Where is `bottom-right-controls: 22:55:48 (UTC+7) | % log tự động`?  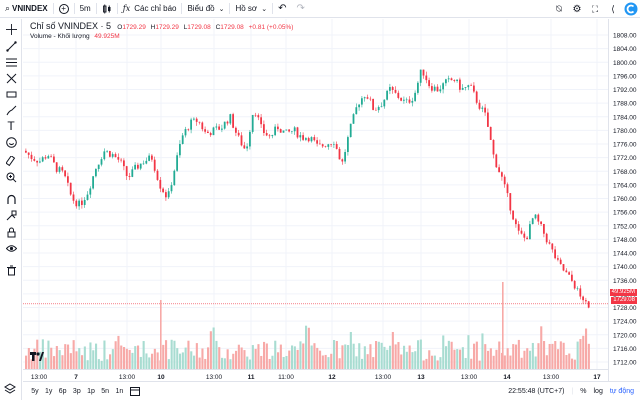
bottom-right-controls: 22:55:48 (UTC+7) | % log tự động is located at coordinates (567, 391).